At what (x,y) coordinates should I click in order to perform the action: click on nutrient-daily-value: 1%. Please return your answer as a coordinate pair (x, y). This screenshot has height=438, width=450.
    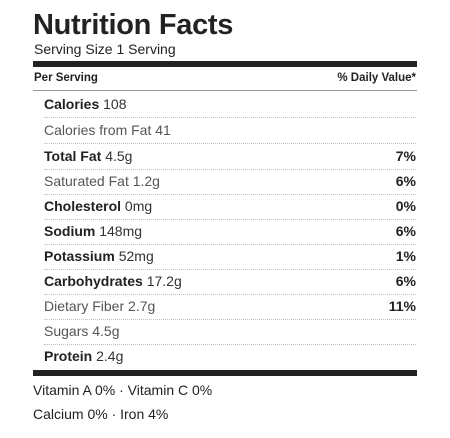
    Looking at the image, I should click on (405, 256).